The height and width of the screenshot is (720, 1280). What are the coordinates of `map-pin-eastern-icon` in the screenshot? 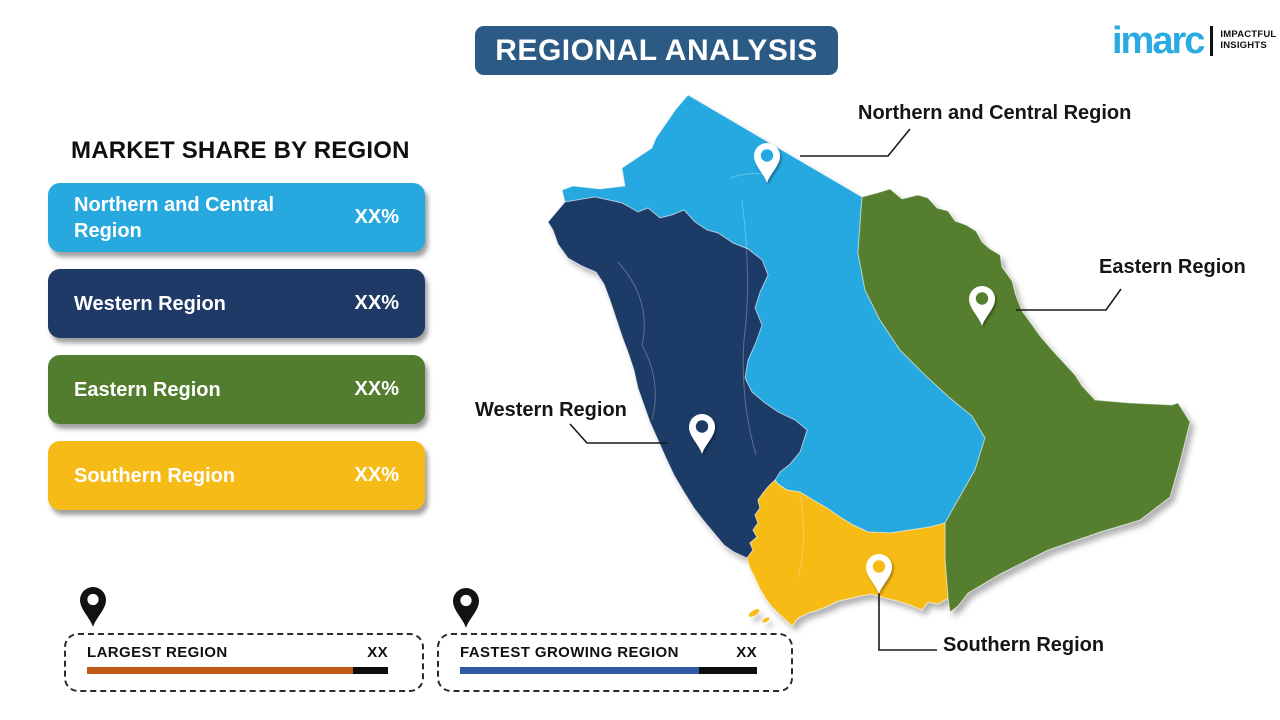 It's located at (982, 306).